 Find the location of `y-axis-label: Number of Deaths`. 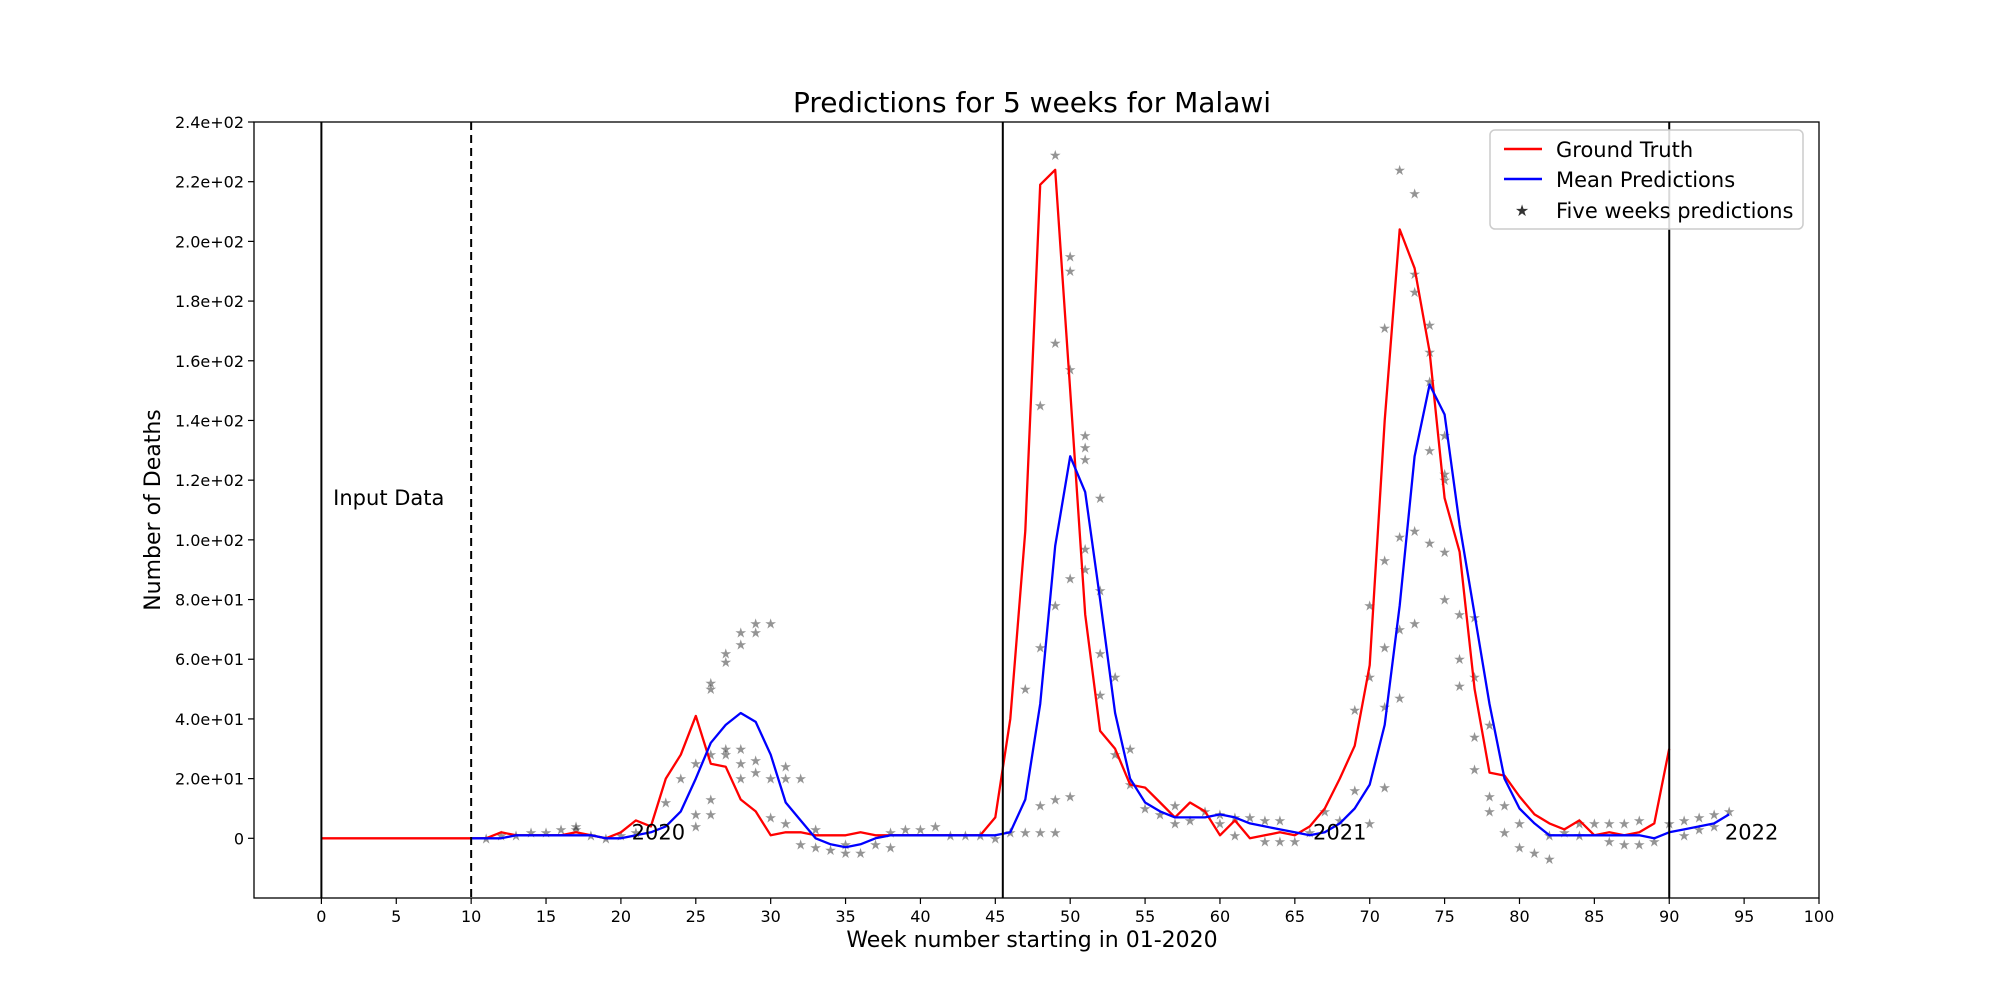

y-axis-label: Number of Deaths is located at coordinates (153, 510).